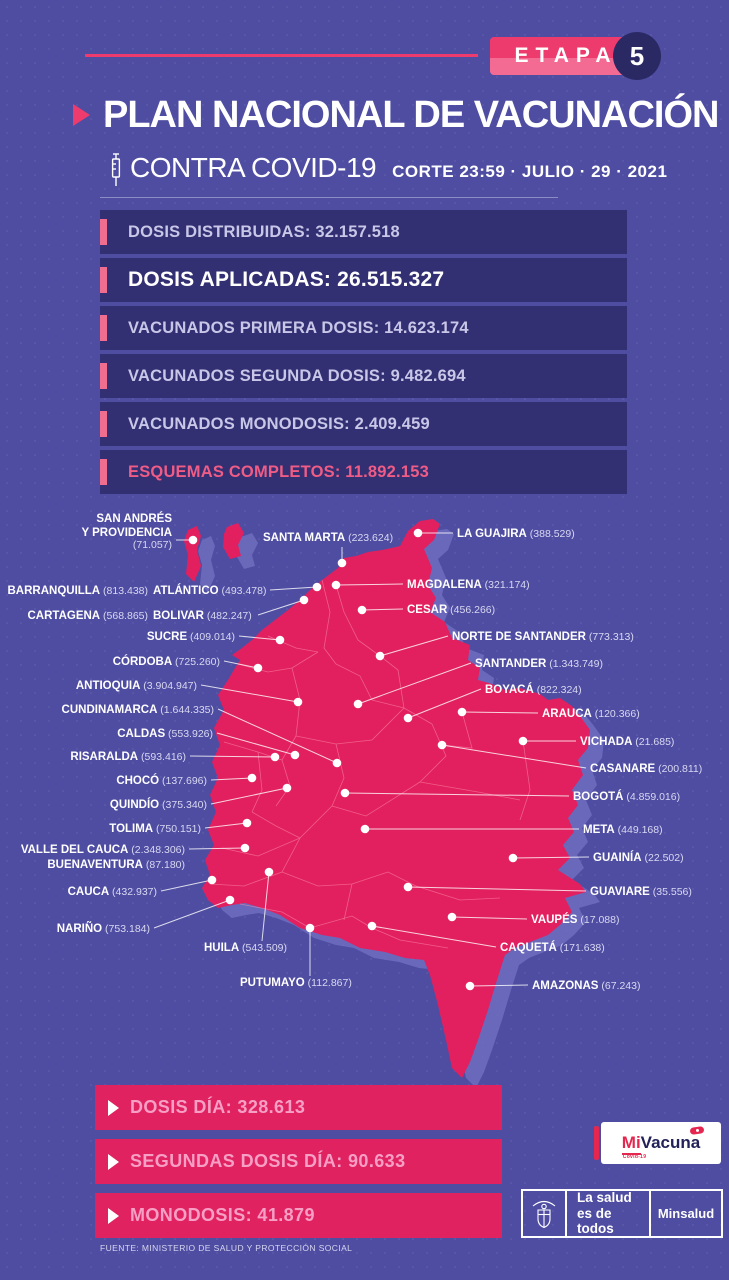  Describe the element at coordinates (530, 171) in the screenshot. I see `cutoff-date: CORTE 23:59 · JULIO · 29 · 2021` at that location.